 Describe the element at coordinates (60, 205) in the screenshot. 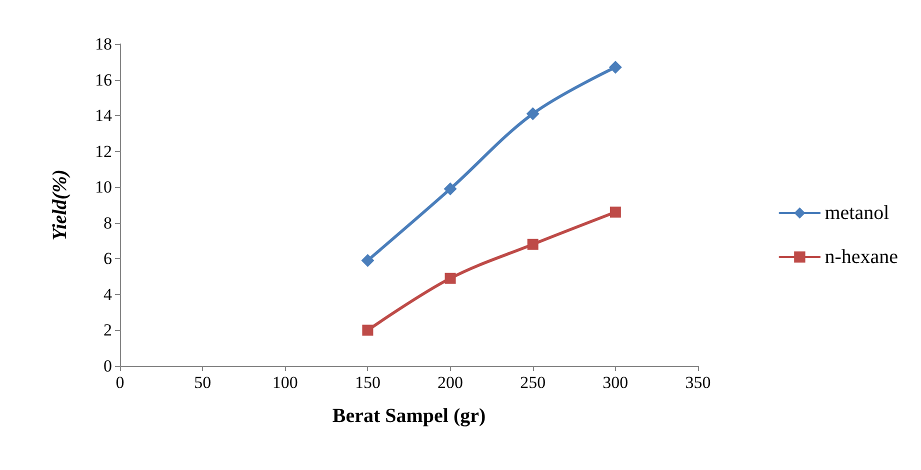

I see `y-axis-title: Yield(%)` at that location.